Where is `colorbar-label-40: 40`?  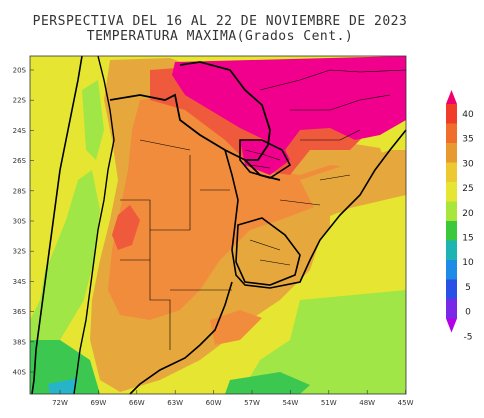 colorbar-label-40: 40 is located at coordinates (468, 115).